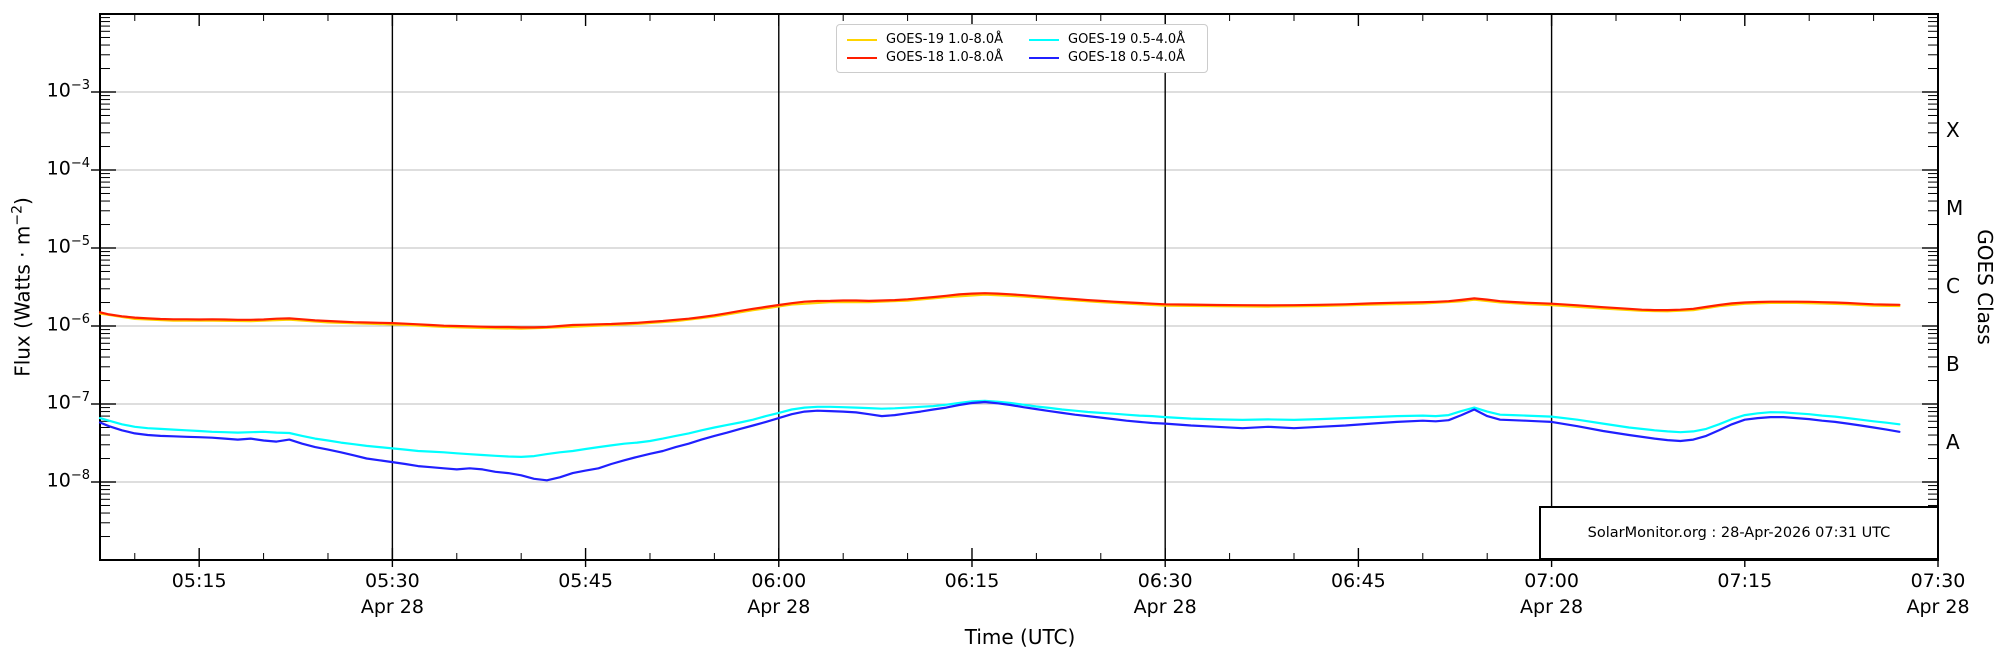 The height and width of the screenshot is (650, 2000). What do you see at coordinates (1165, 581) in the screenshot?
I see `x-tick-label: 06:30` at bounding box center [1165, 581].